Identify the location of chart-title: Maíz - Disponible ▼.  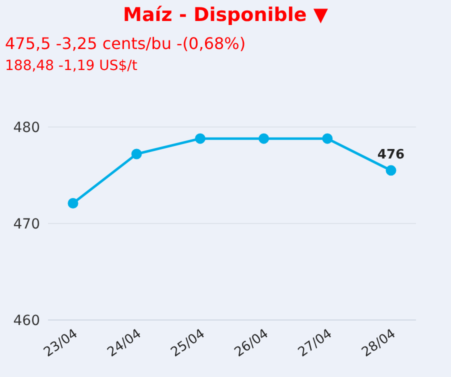
(225, 15).